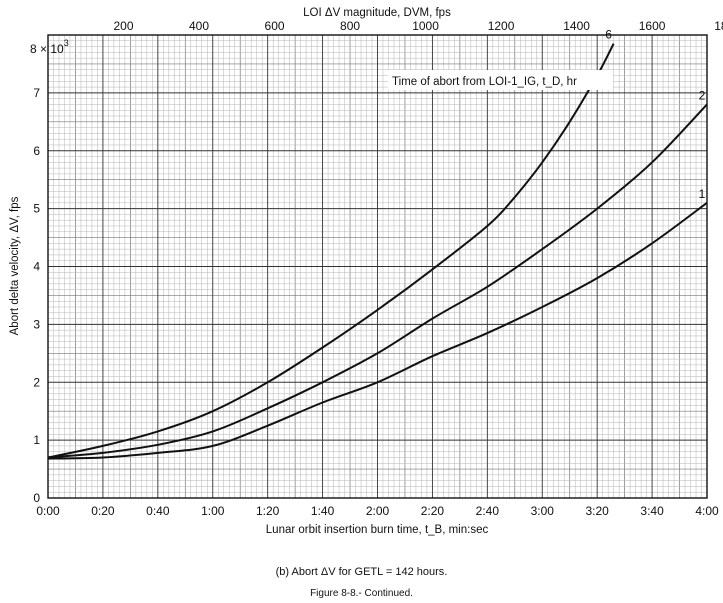  Describe the element at coordinates (48, 511) in the screenshot. I see `x-tick-label: 0:00` at that location.